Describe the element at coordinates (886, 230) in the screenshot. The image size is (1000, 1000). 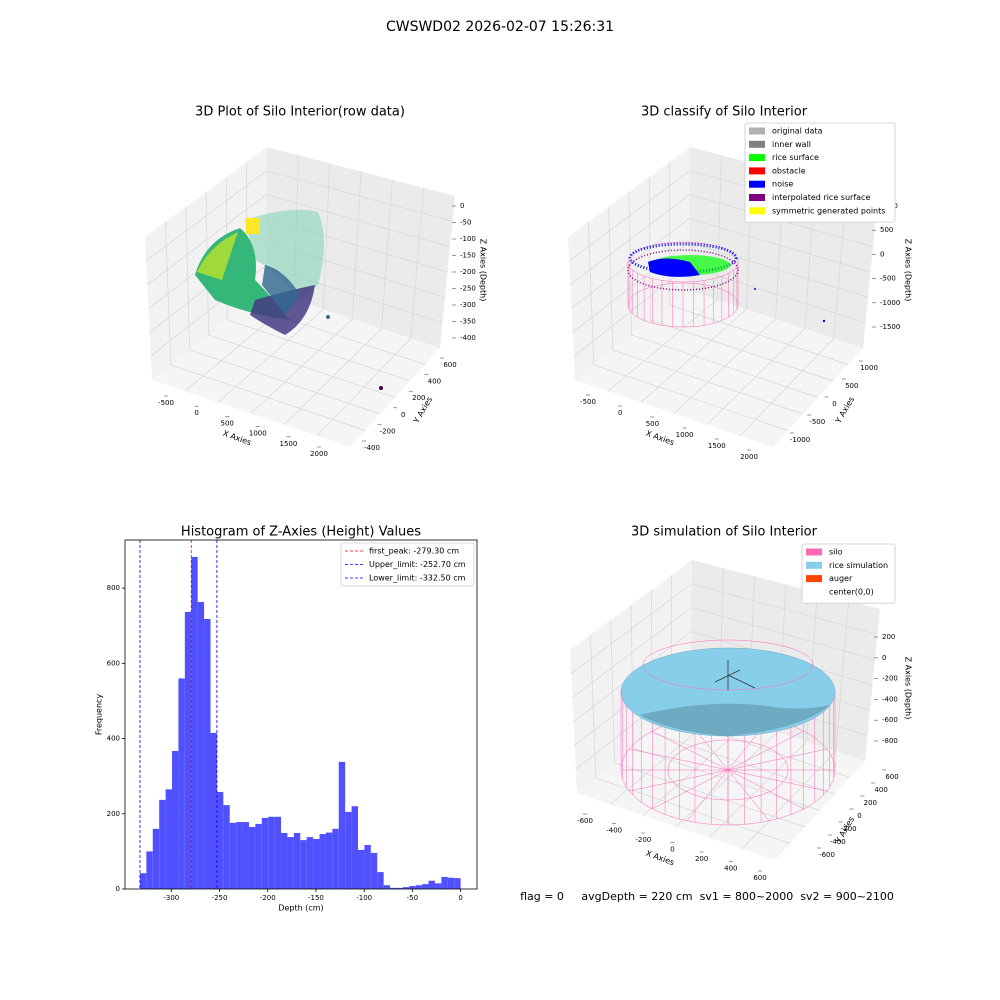
I see `z-tick-label: 500` at that location.